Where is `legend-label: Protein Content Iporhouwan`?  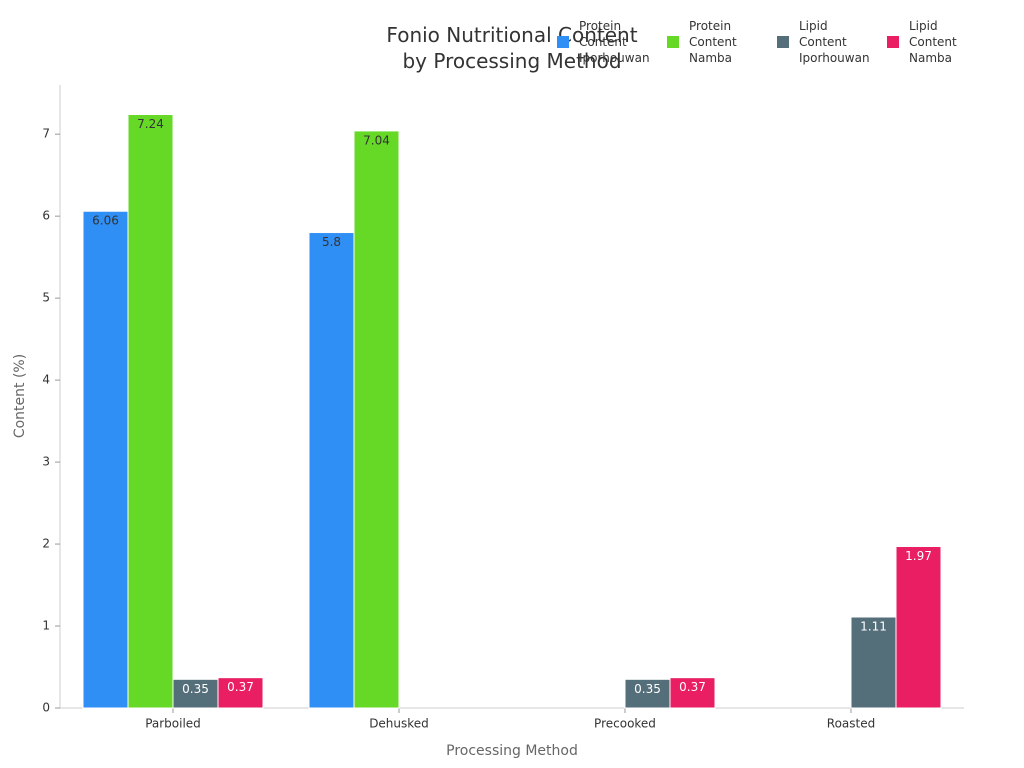 legend-label: Protein Content Iporhouwan is located at coordinates (614, 42).